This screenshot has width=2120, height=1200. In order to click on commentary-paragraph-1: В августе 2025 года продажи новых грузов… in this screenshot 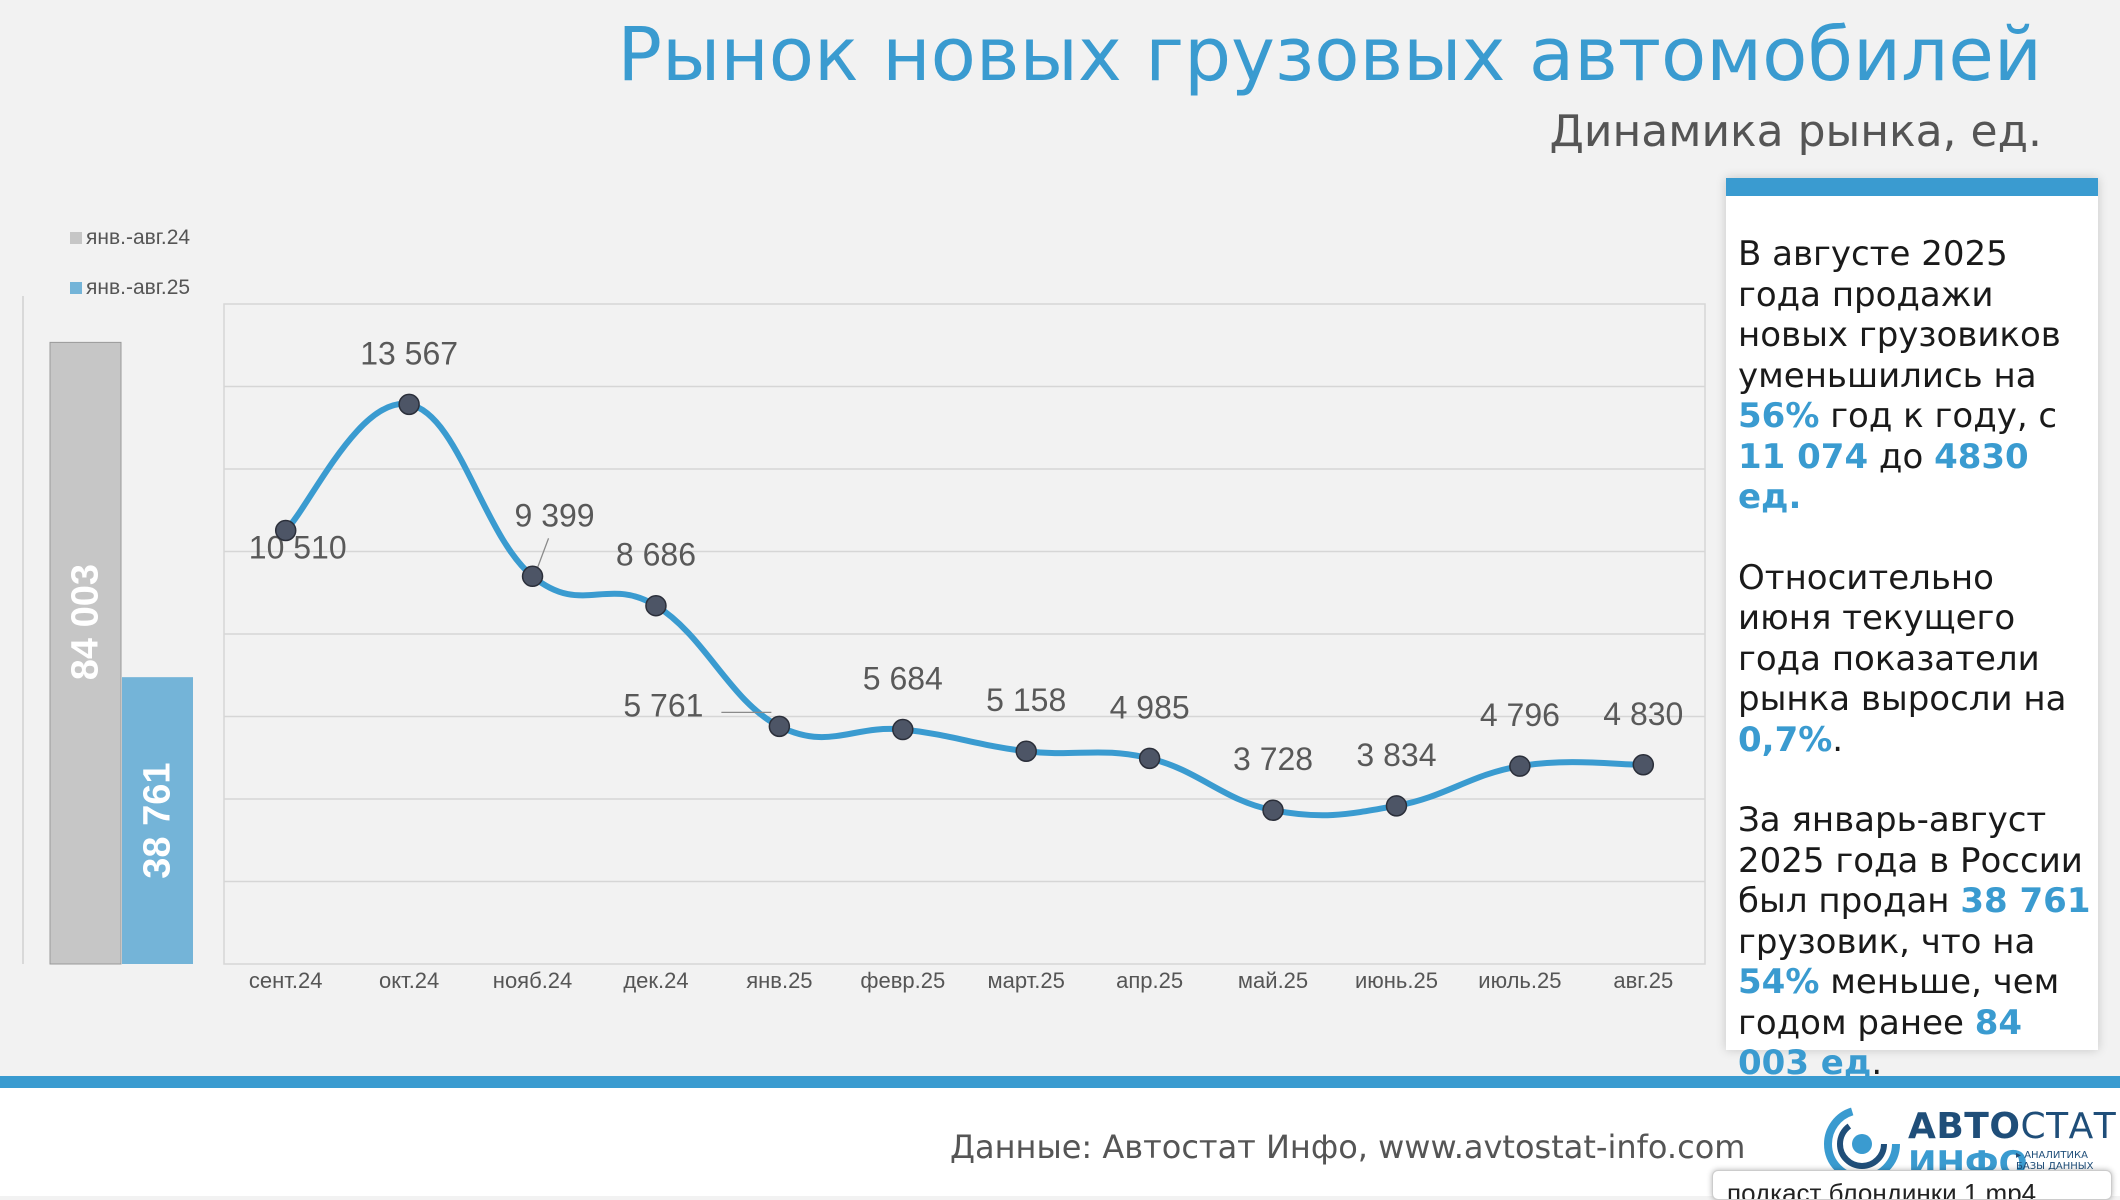, I will do `click(1899, 375)`.